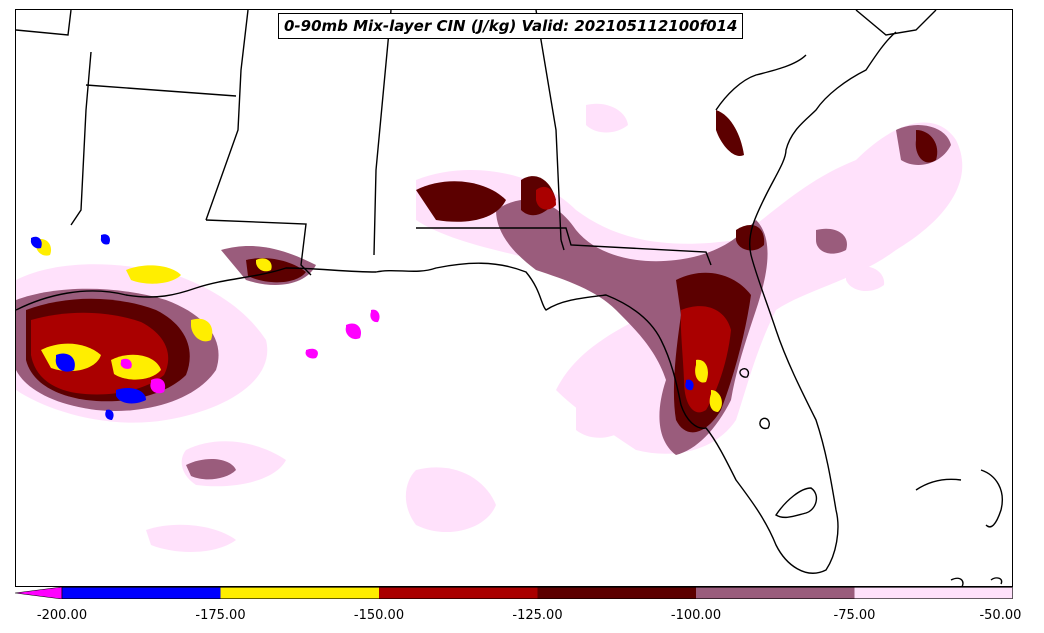 This screenshot has width=1044, height=633. I want to click on colorbar-extend-triangle, so click(39, 593).